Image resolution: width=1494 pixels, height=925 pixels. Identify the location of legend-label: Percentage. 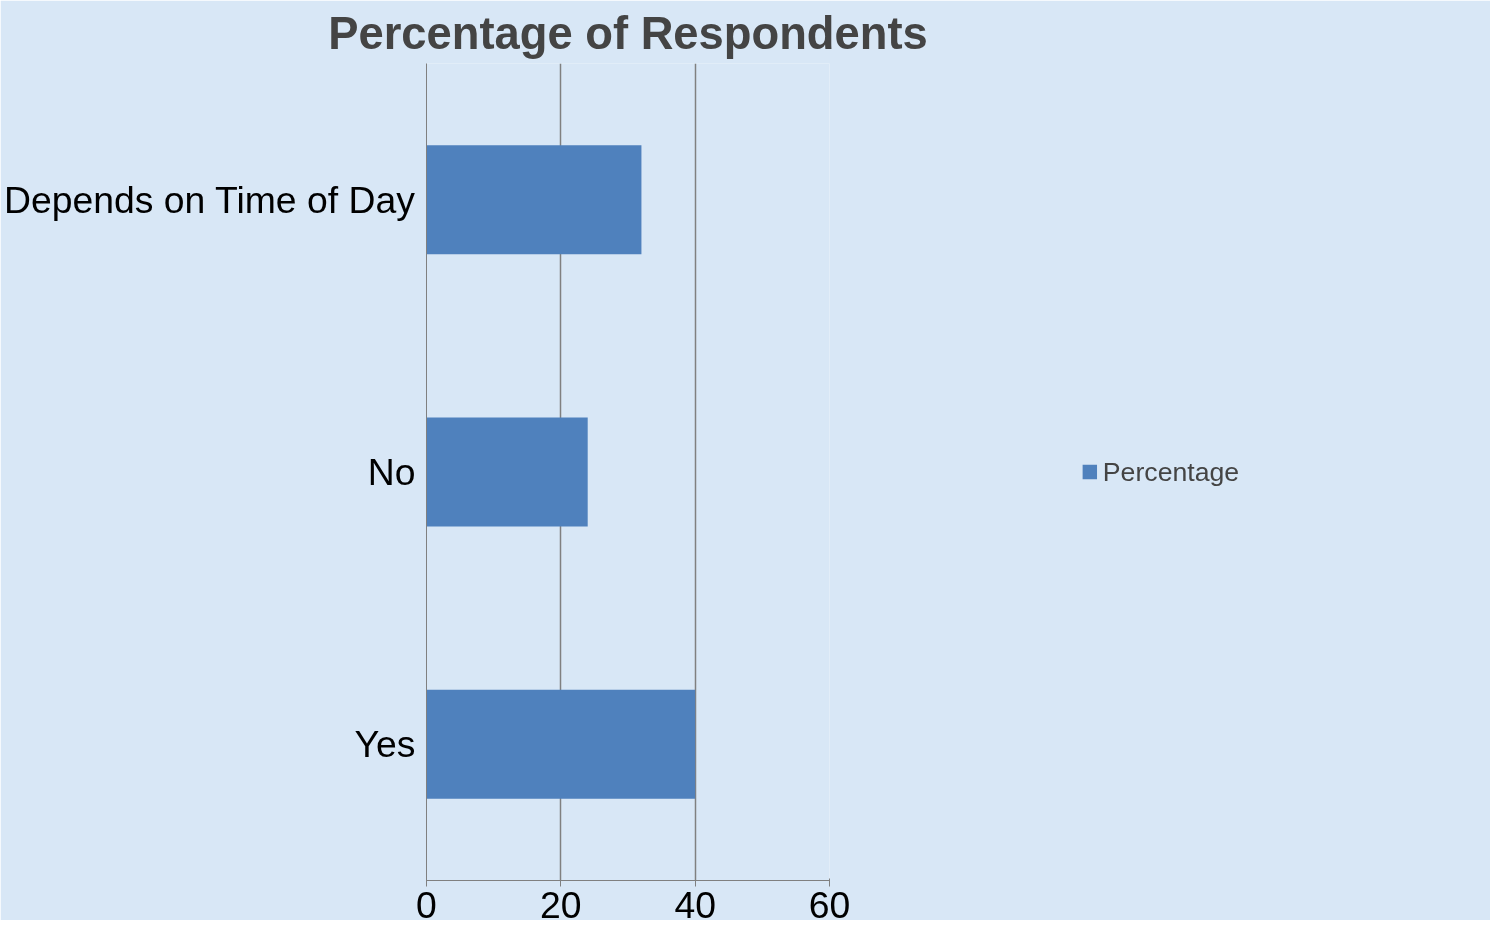
(1171, 471).